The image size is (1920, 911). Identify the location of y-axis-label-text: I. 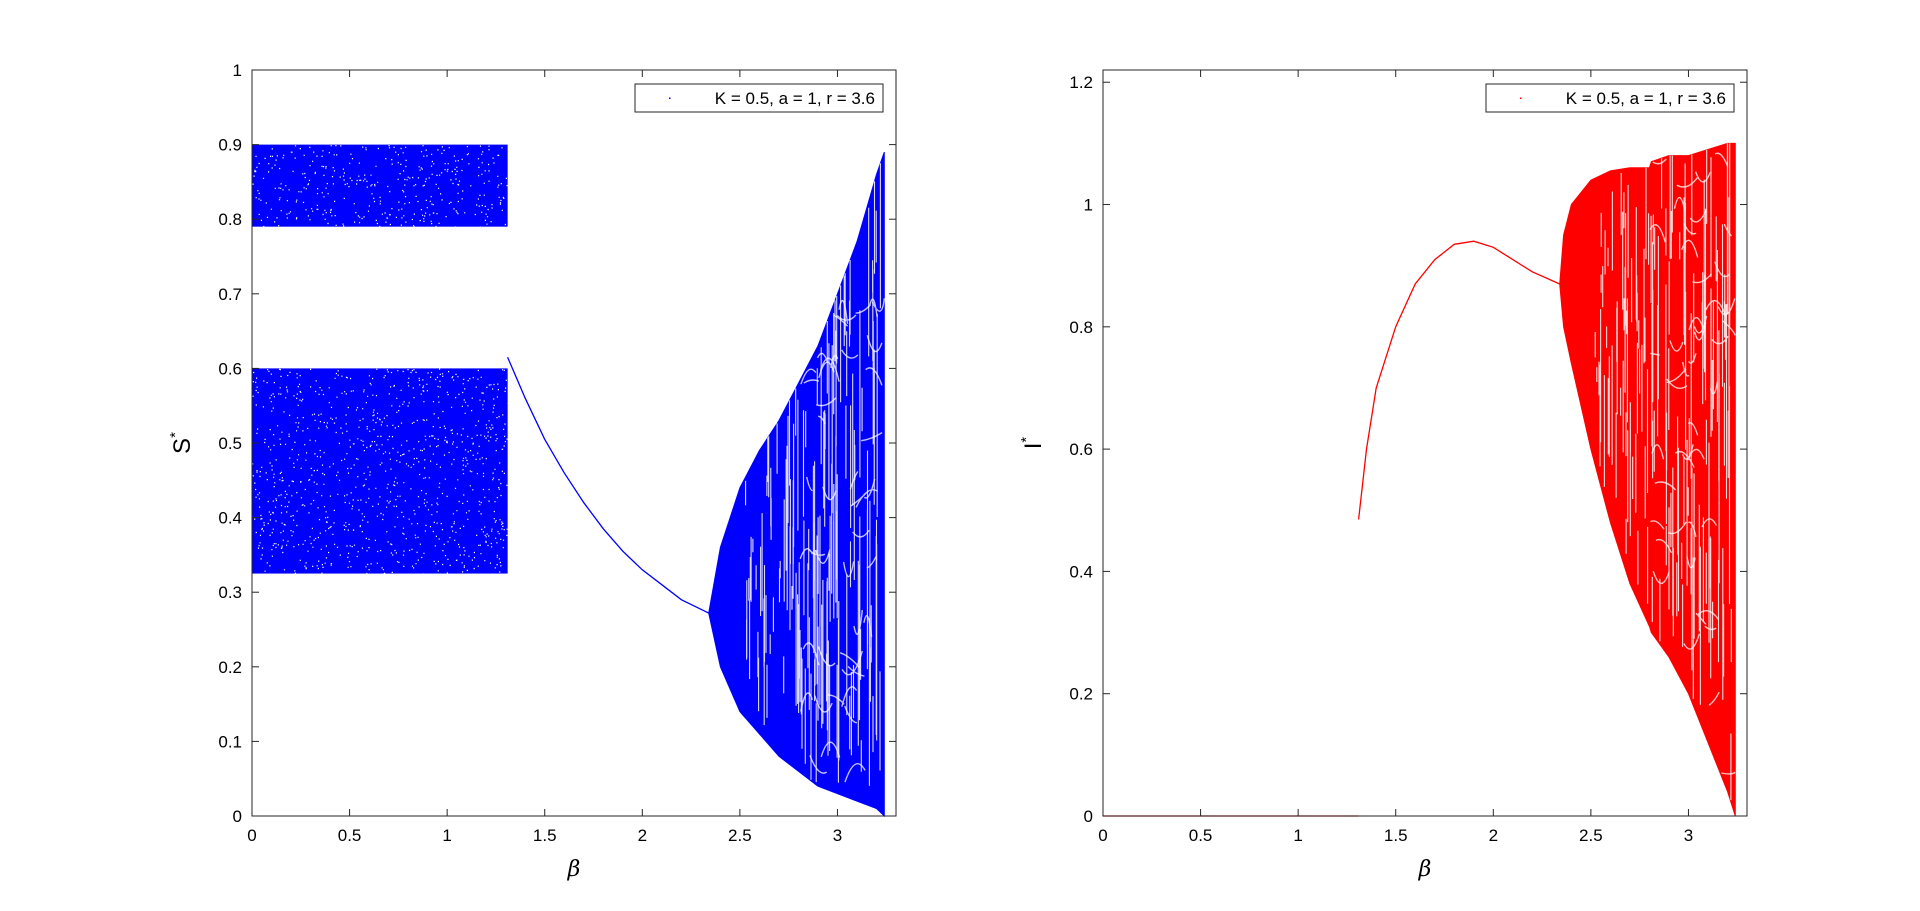
(1033, 446).